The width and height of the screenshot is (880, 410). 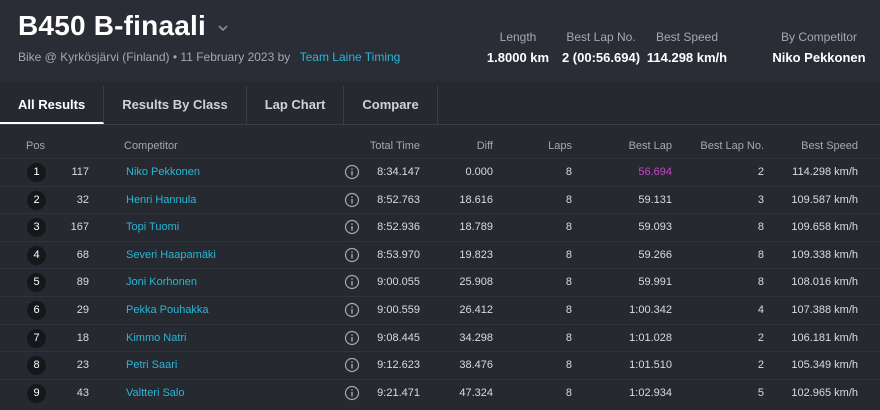 What do you see at coordinates (398, 365) in the screenshot?
I see `total-time: 9:12.623` at bounding box center [398, 365].